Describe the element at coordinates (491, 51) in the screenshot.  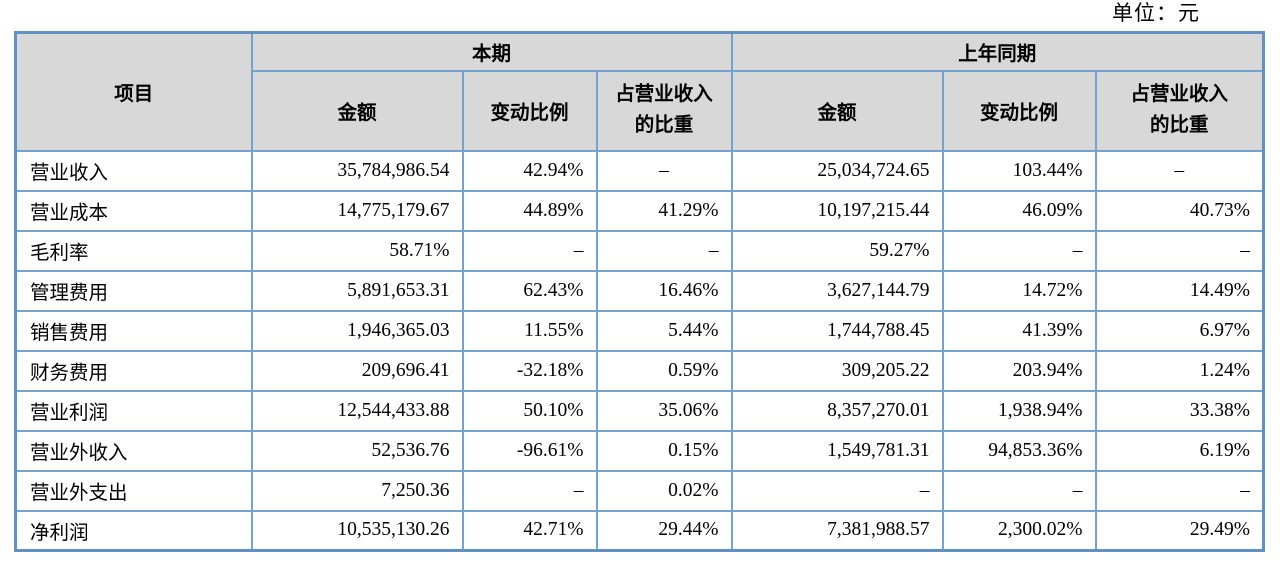
I see `col-group-current-period: 本期` at that location.